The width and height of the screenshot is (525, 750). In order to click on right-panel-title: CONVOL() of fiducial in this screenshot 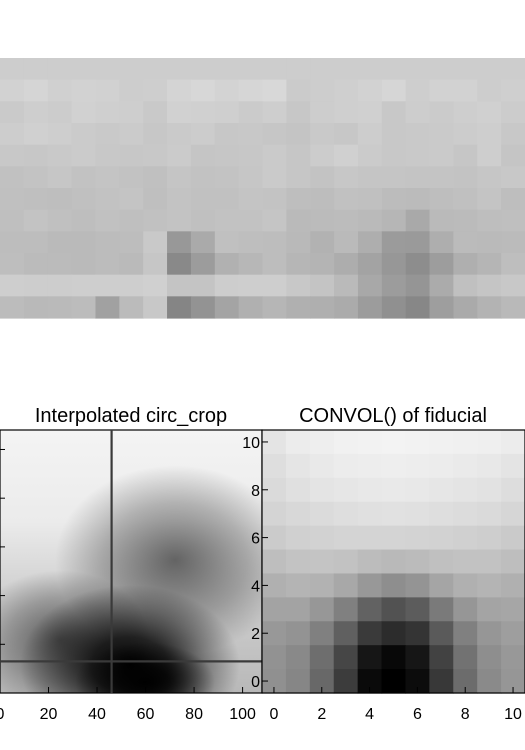, I will do `click(393, 416)`.